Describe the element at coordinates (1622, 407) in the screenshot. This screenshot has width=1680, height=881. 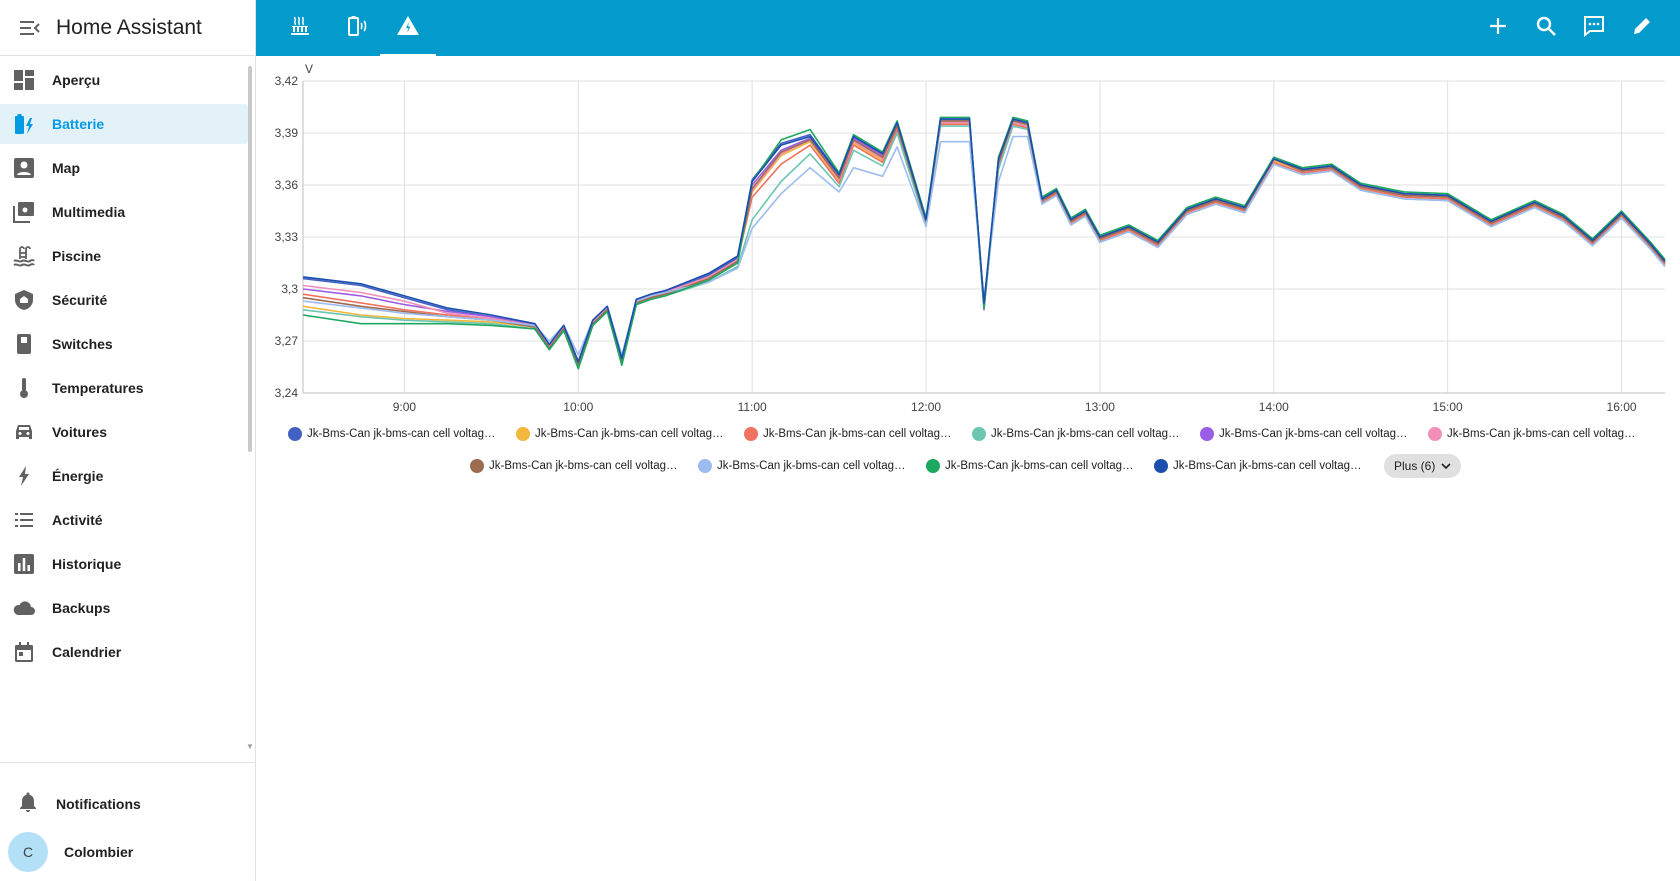
I see `x-tick-label: 16:00` at that location.